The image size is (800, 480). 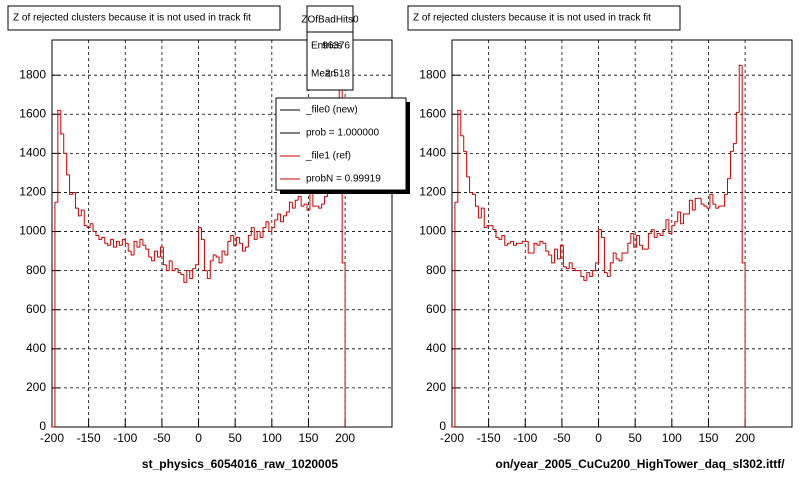 What do you see at coordinates (489, 438) in the screenshot?
I see `x-tick-label: -150` at bounding box center [489, 438].